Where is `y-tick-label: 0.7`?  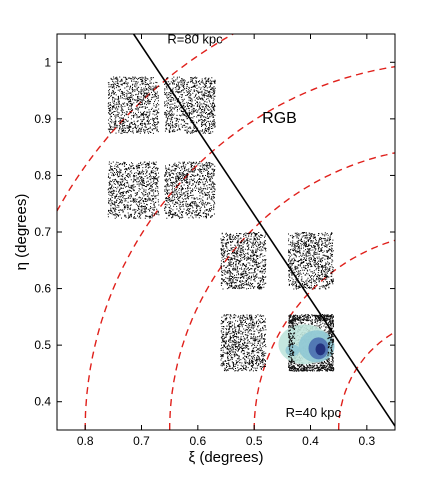
y-tick-label: 0.7 is located at coordinates (42, 232).